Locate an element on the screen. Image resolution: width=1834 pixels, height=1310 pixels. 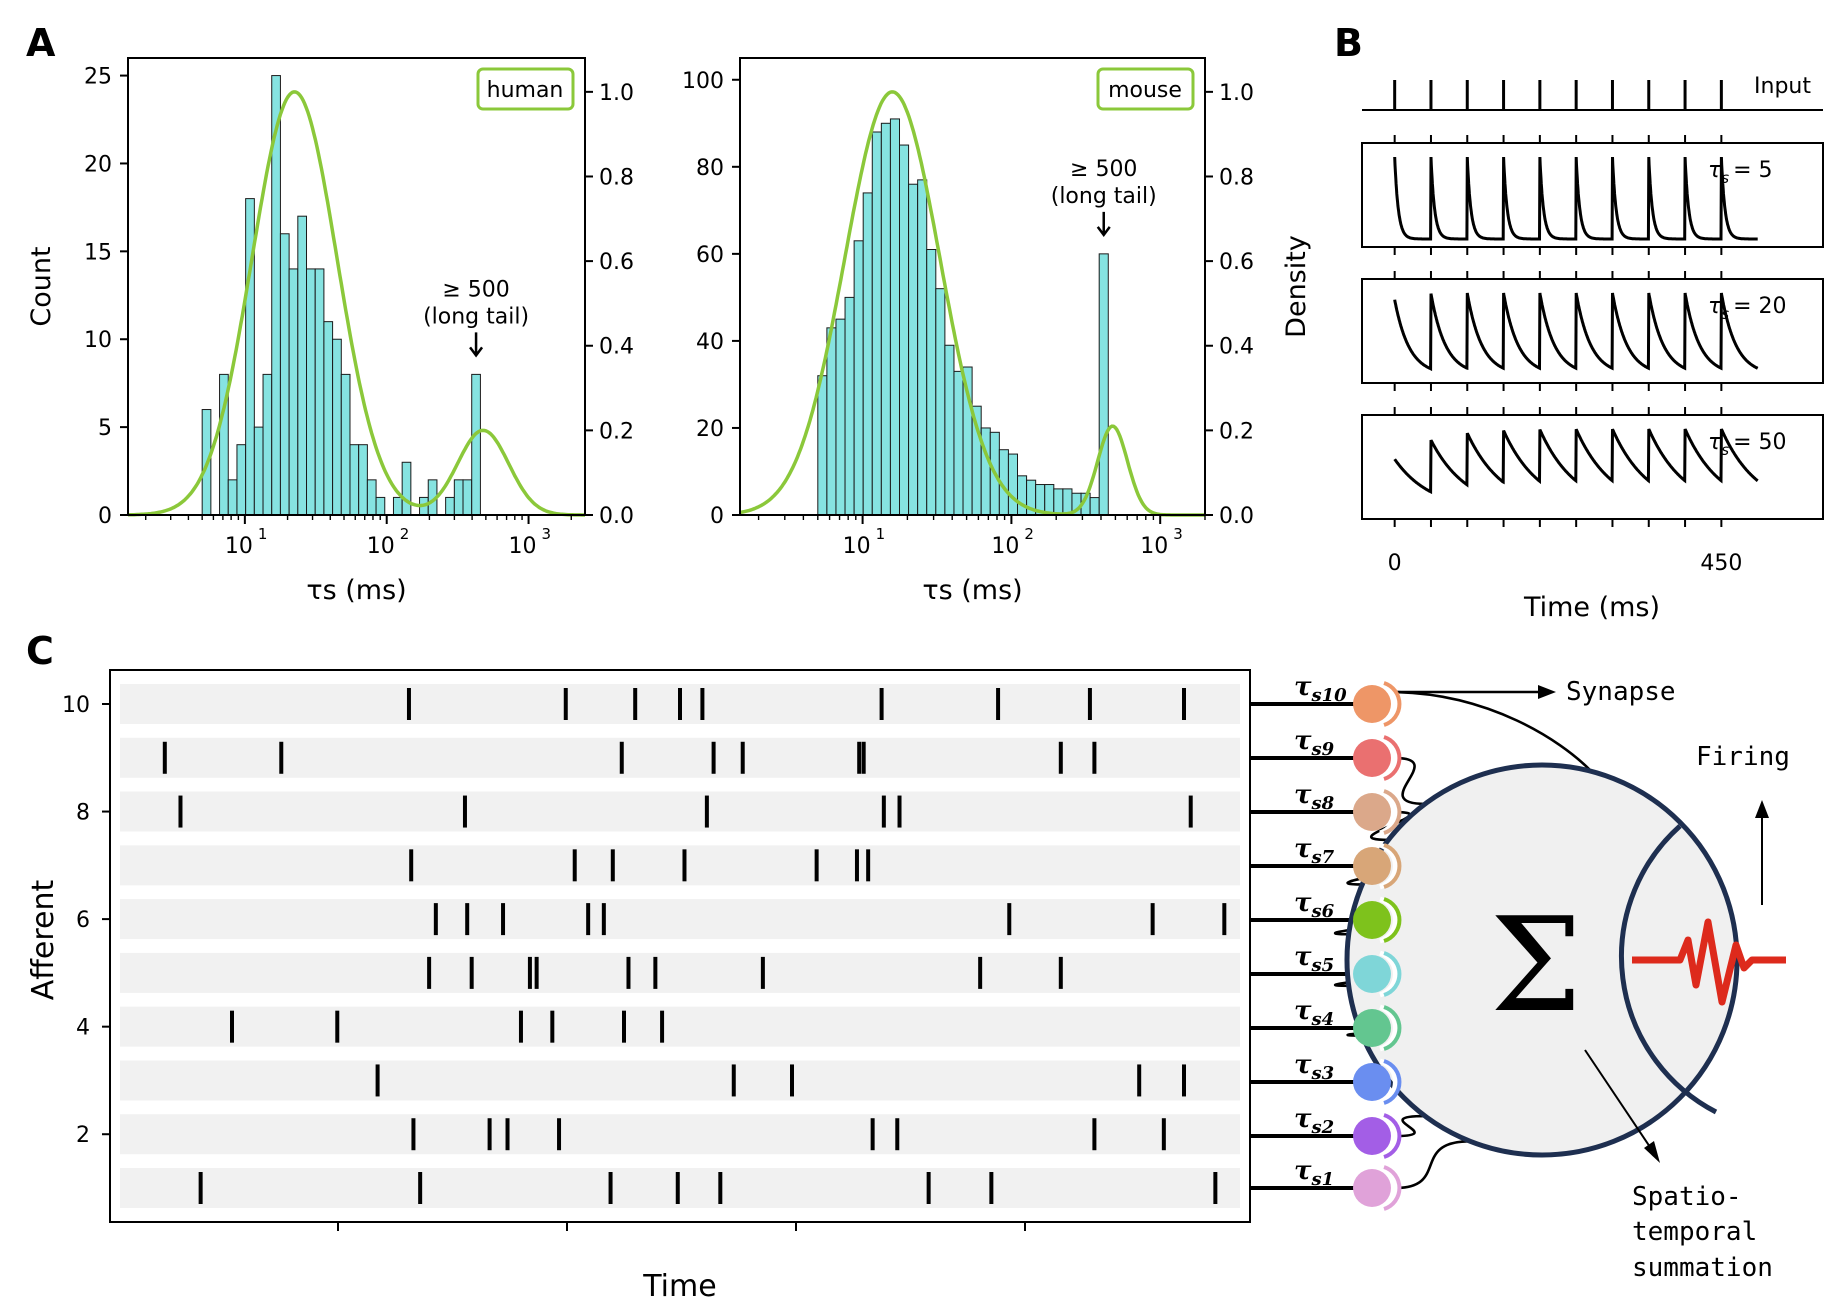
y-tick-label-left: 10 is located at coordinates (98, 340).